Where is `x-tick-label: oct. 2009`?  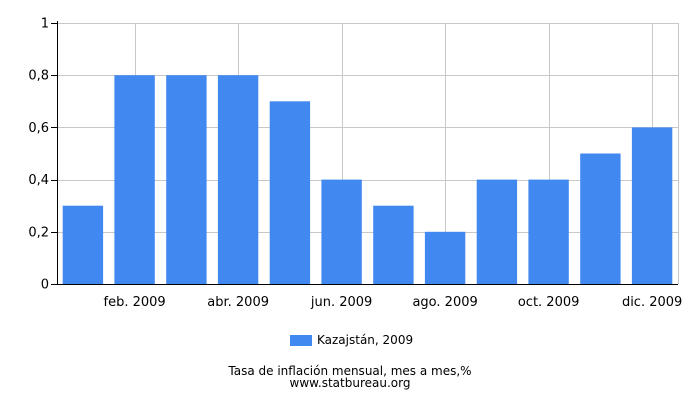
x-tick-label: oct. 2009 is located at coordinates (549, 302).